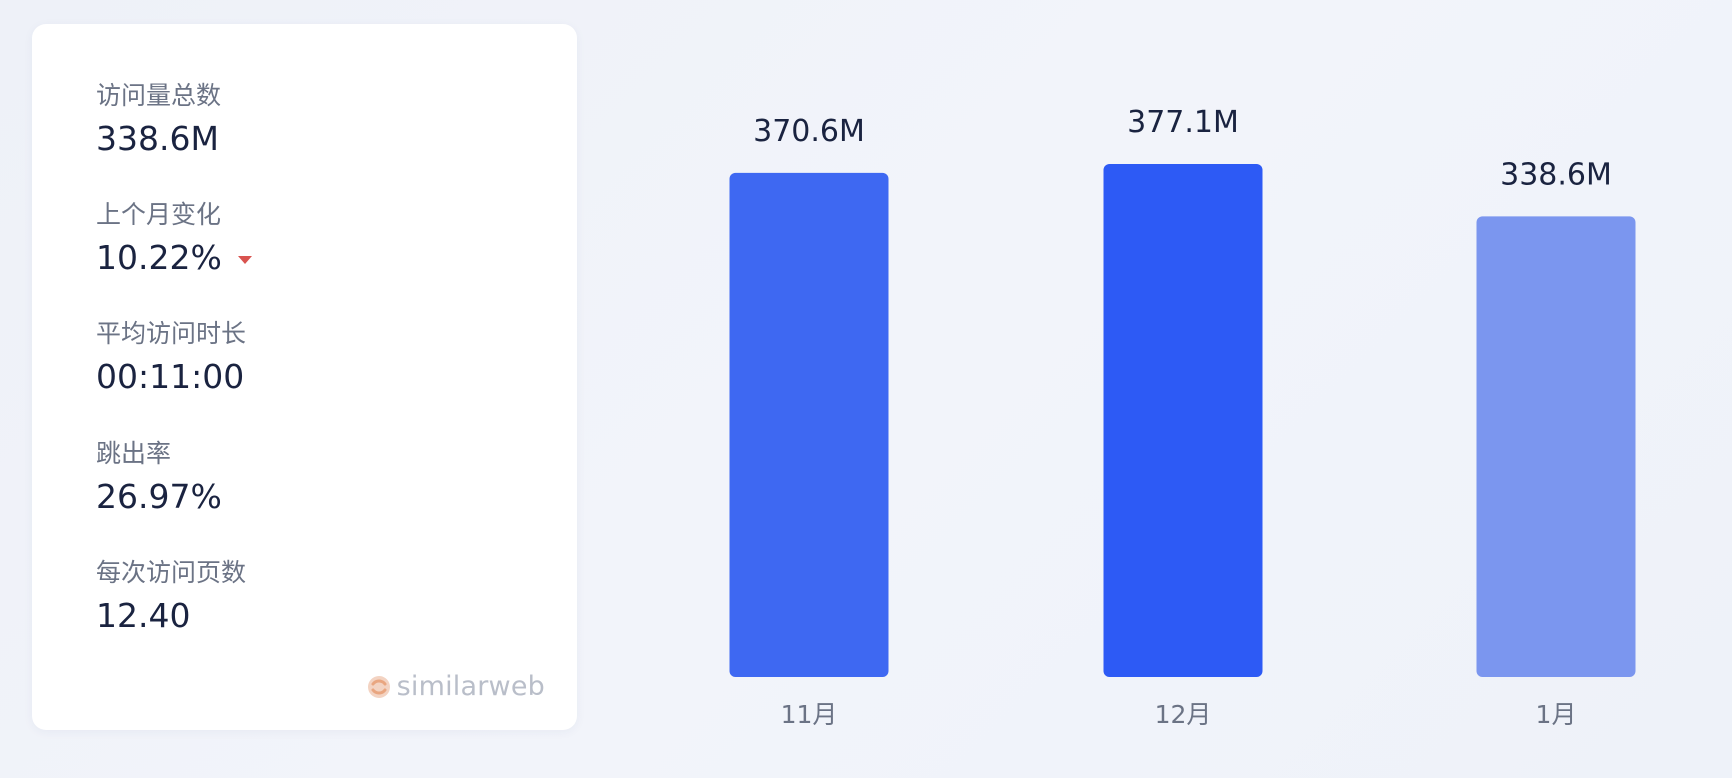 The height and width of the screenshot is (778, 1732). Describe the element at coordinates (1183, 122) in the screenshot. I see `bar-value-label: 377.1M` at that location.